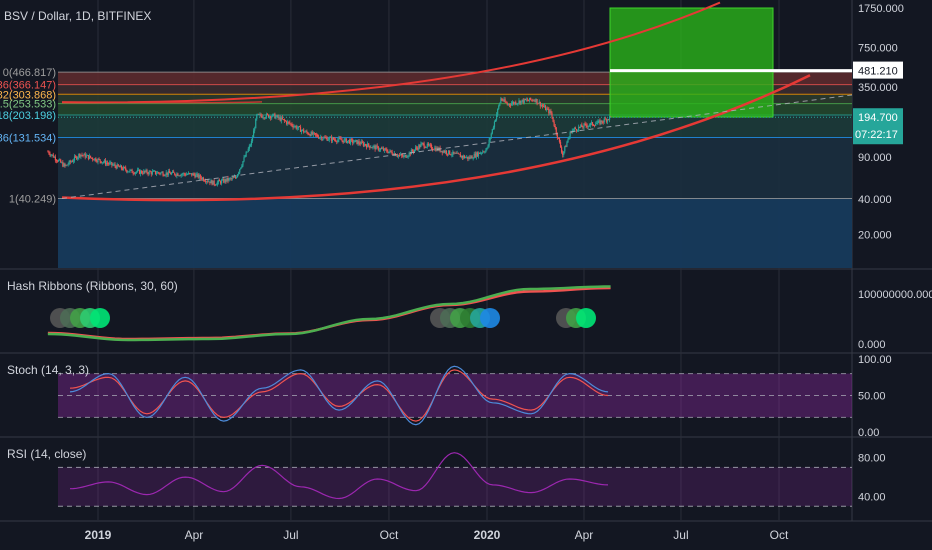 The width and height of the screenshot is (932, 550). Describe the element at coordinates (437, 535) in the screenshot. I see `time-axis: 2019 Apr Jul Oct 2020 Apr Jul Oct` at that location.